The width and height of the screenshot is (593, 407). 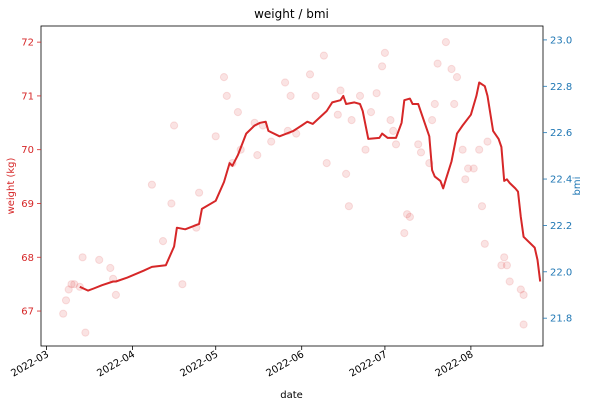 What do you see at coordinates (577, 186) in the screenshot?
I see `y-axis-label-right: bmi` at bounding box center [577, 186].